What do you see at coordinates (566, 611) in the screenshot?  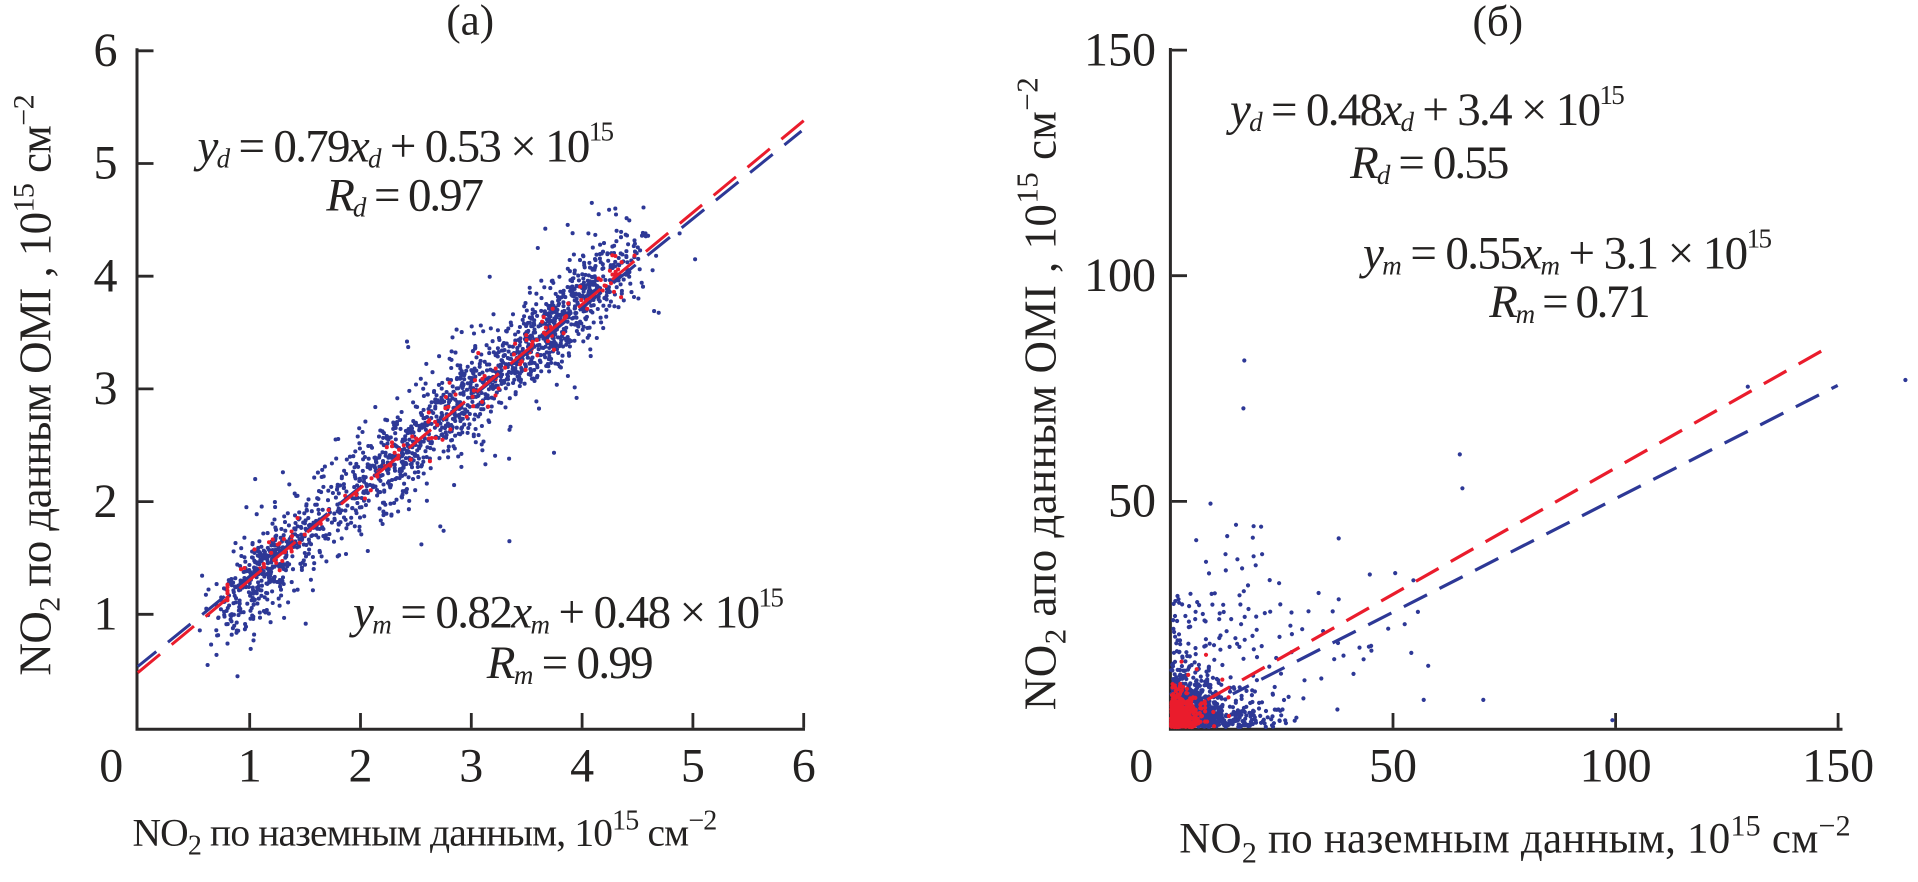 I see `svg-text: ym = 0.82xm + 0.48 × 1015` at bounding box center [566, 611].